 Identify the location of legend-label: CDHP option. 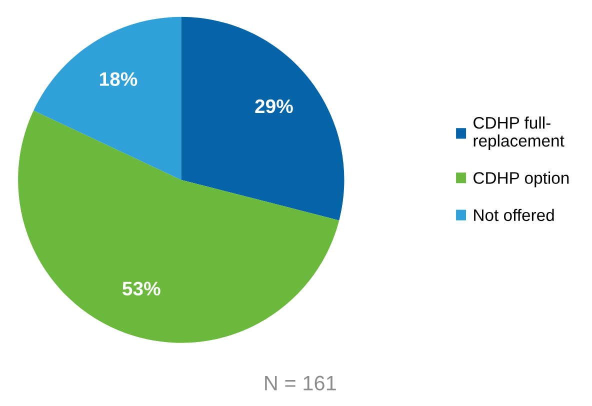
(521, 180).